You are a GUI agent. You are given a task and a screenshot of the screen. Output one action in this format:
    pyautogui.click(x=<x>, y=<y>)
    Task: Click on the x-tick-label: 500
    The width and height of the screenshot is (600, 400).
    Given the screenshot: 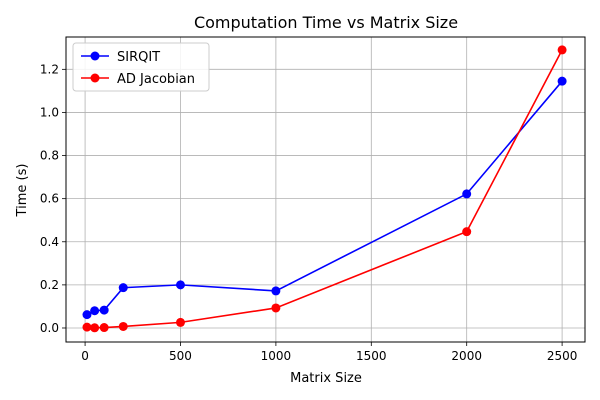 What is the action you would take?
    pyautogui.click(x=180, y=356)
    